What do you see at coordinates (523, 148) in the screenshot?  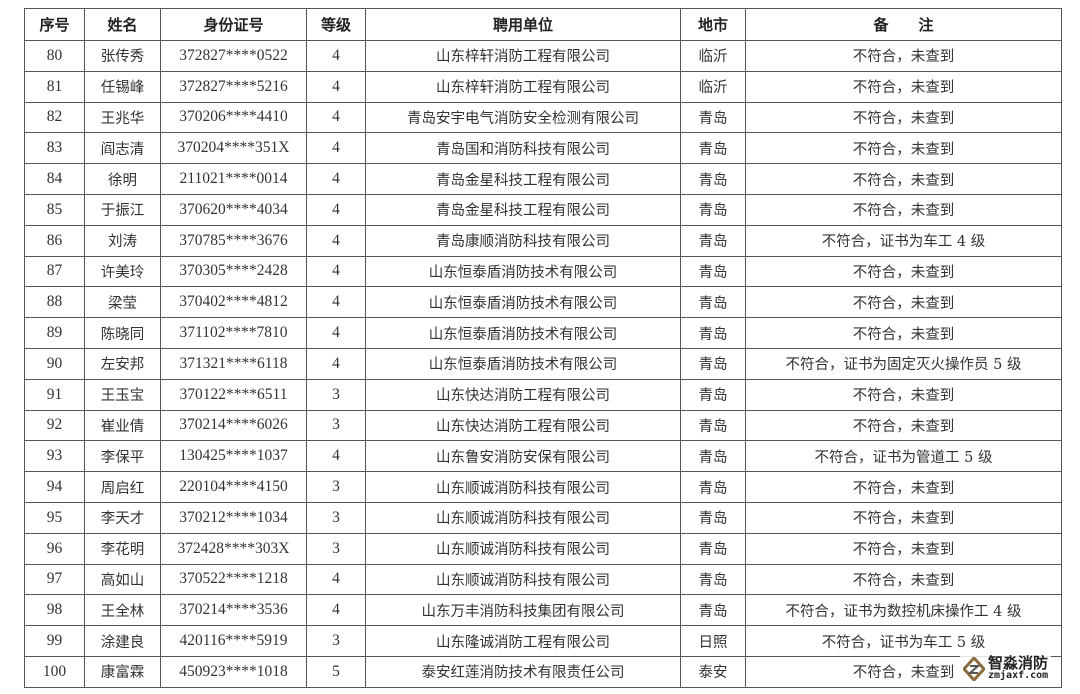 I see `cell-employer: 青岛国和消防科技有限公司` at bounding box center [523, 148].